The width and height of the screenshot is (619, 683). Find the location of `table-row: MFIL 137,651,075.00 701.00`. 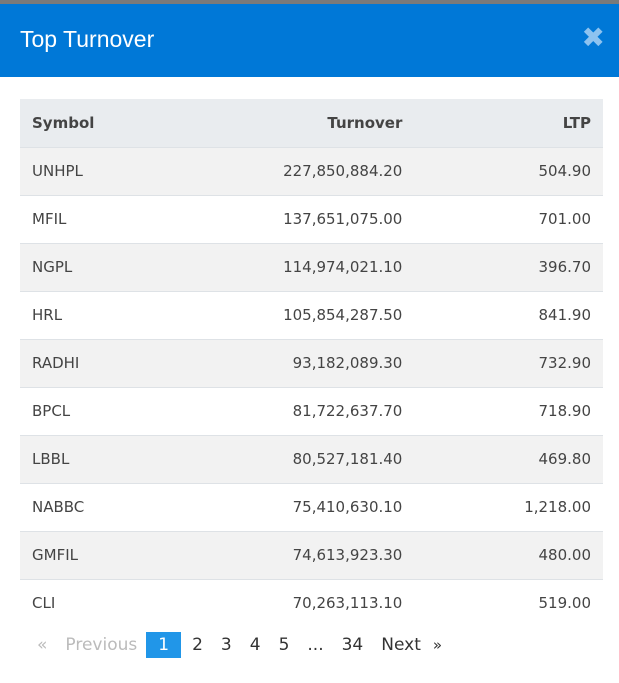

table-row: MFIL 137,651,075.00 701.00 is located at coordinates (311, 219).